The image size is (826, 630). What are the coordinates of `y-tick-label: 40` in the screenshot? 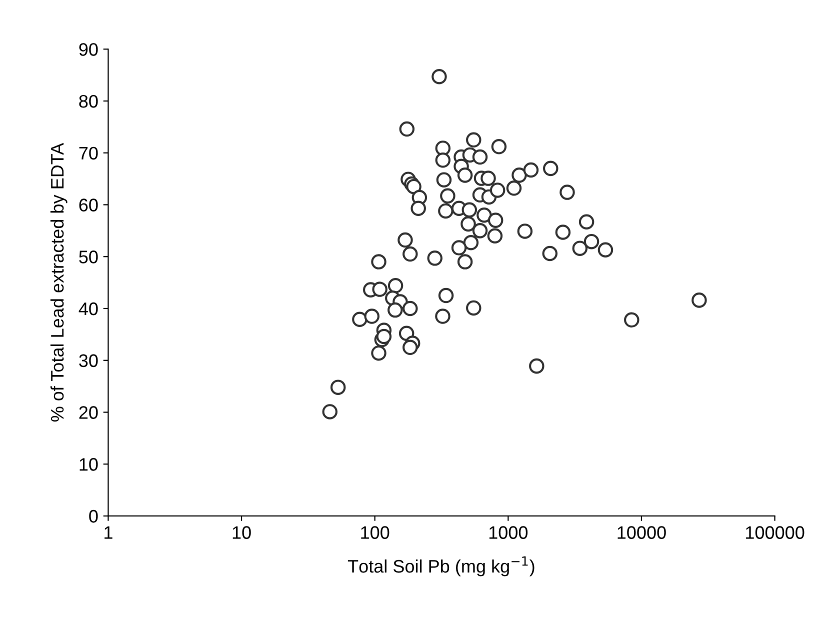 It's located at (88, 309).